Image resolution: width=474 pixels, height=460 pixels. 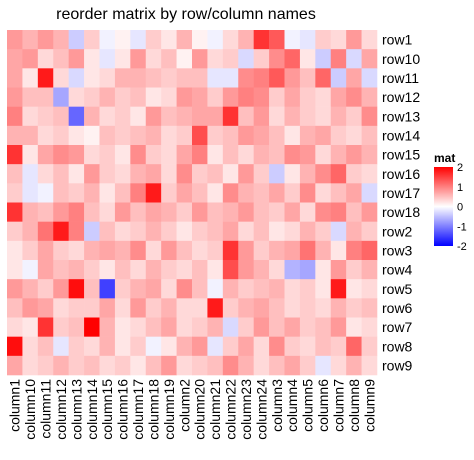 I want to click on column-label: column12, so click(x=61, y=409).